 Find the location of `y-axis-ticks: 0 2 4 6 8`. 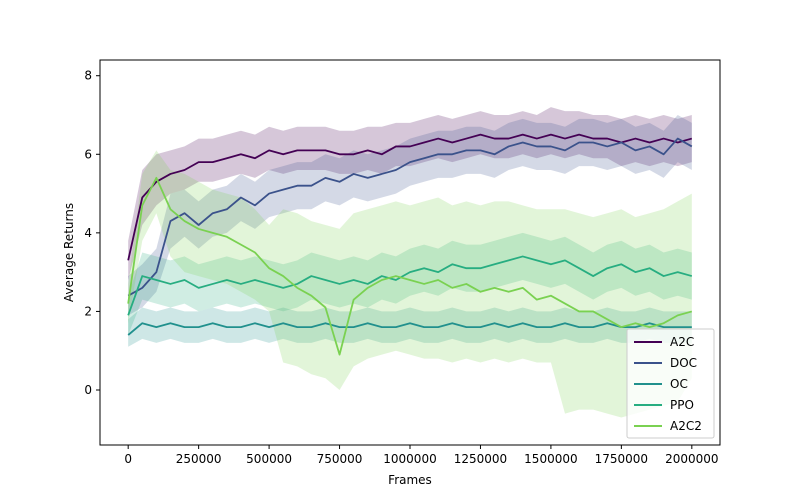

y-axis-ticks: 0 2 4 6 8 is located at coordinates (92, 233).